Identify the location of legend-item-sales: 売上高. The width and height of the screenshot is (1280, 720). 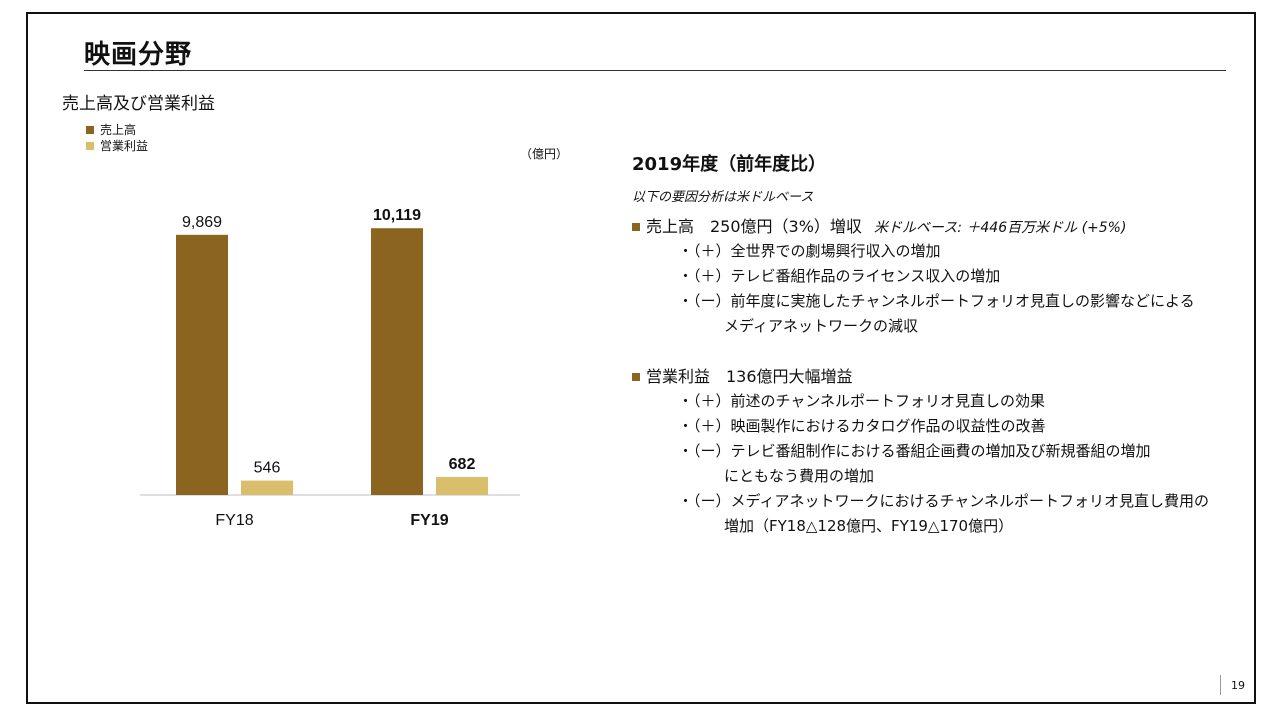
(117, 130).